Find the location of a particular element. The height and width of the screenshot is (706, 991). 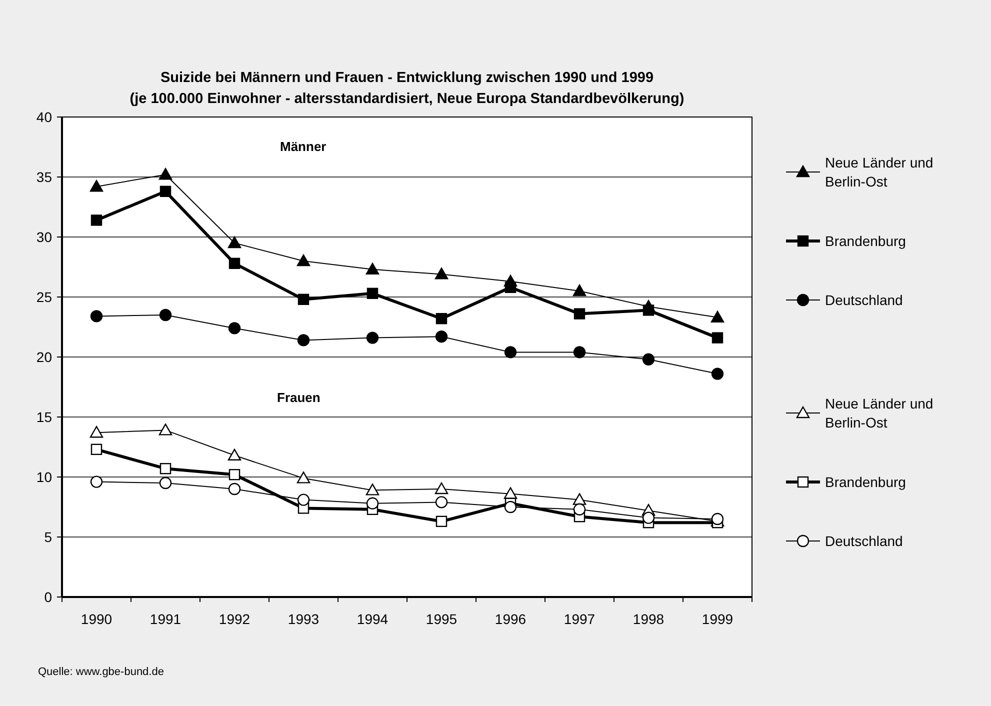

y-tick-label: 20 is located at coordinates (44, 356).